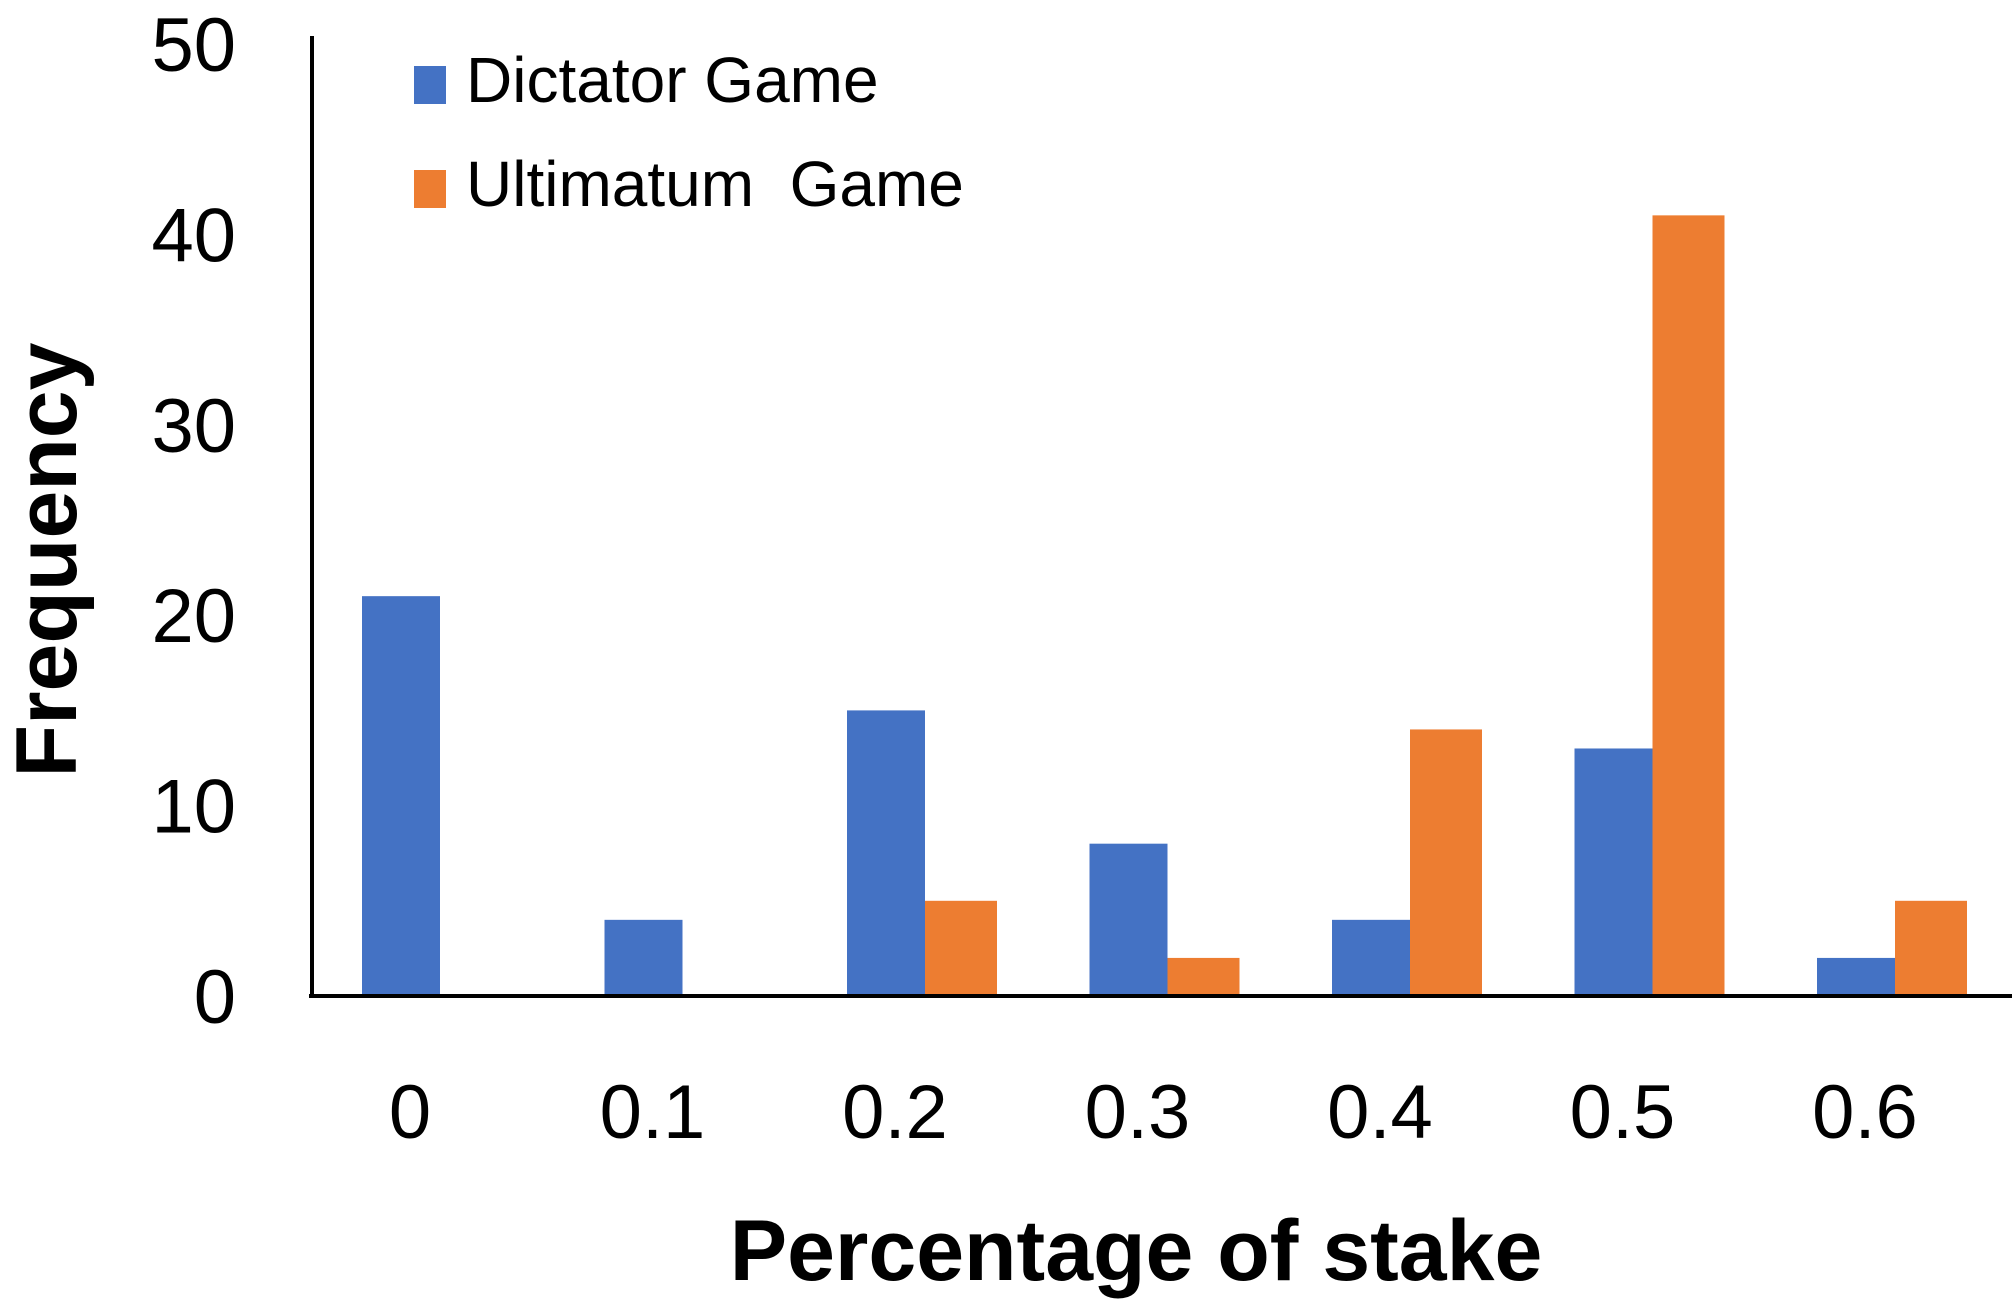 This screenshot has width=2016, height=1300. Describe the element at coordinates (193, 45) in the screenshot. I see `y-tick-label: 50` at that location.